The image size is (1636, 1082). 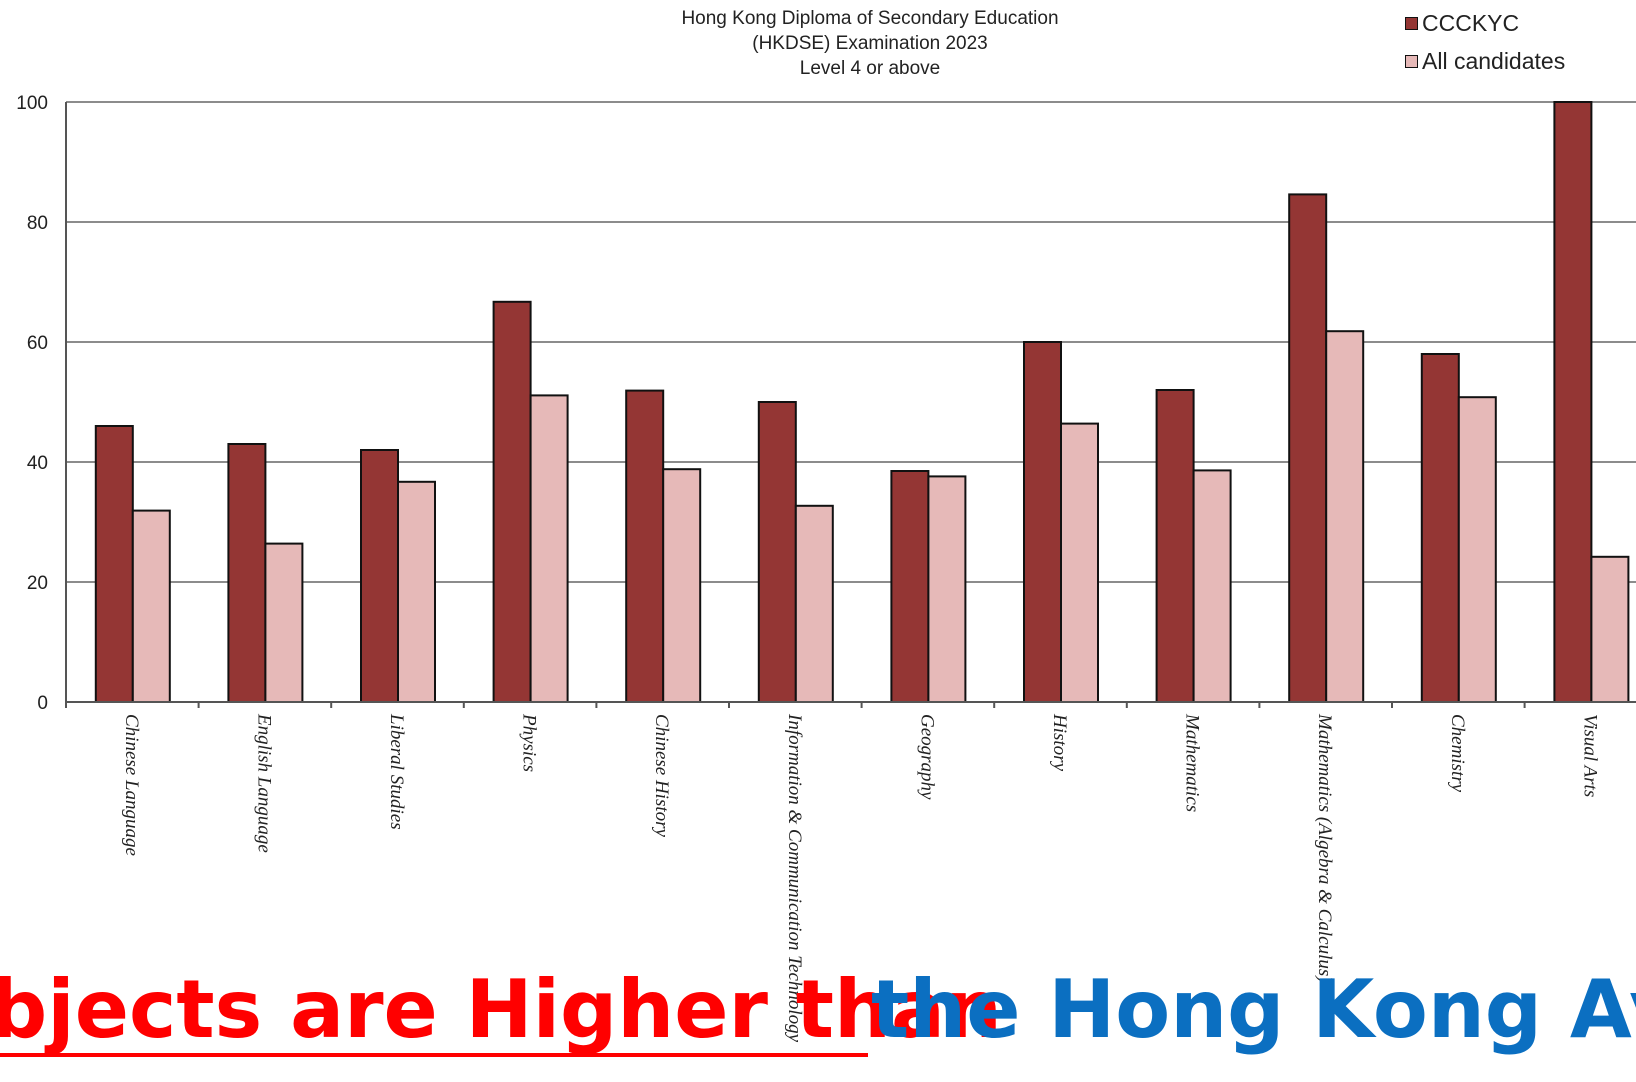 What do you see at coordinates (529, 742) in the screenshot?
I see `x-tick-label-3: Physics` at bounding box center [529, 742].